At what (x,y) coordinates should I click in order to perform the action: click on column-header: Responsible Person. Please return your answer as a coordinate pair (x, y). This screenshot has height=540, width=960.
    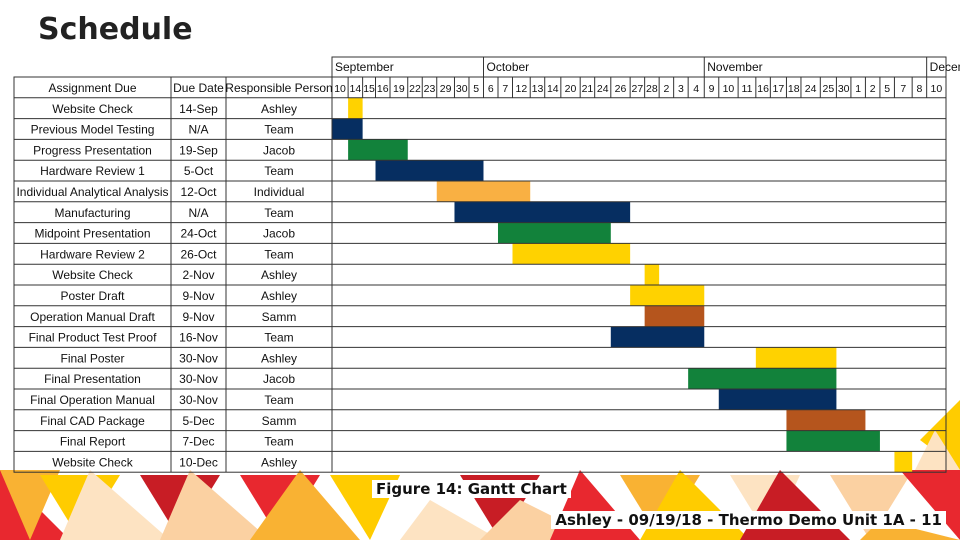
    Looking at the image, I should click on (278, 88).